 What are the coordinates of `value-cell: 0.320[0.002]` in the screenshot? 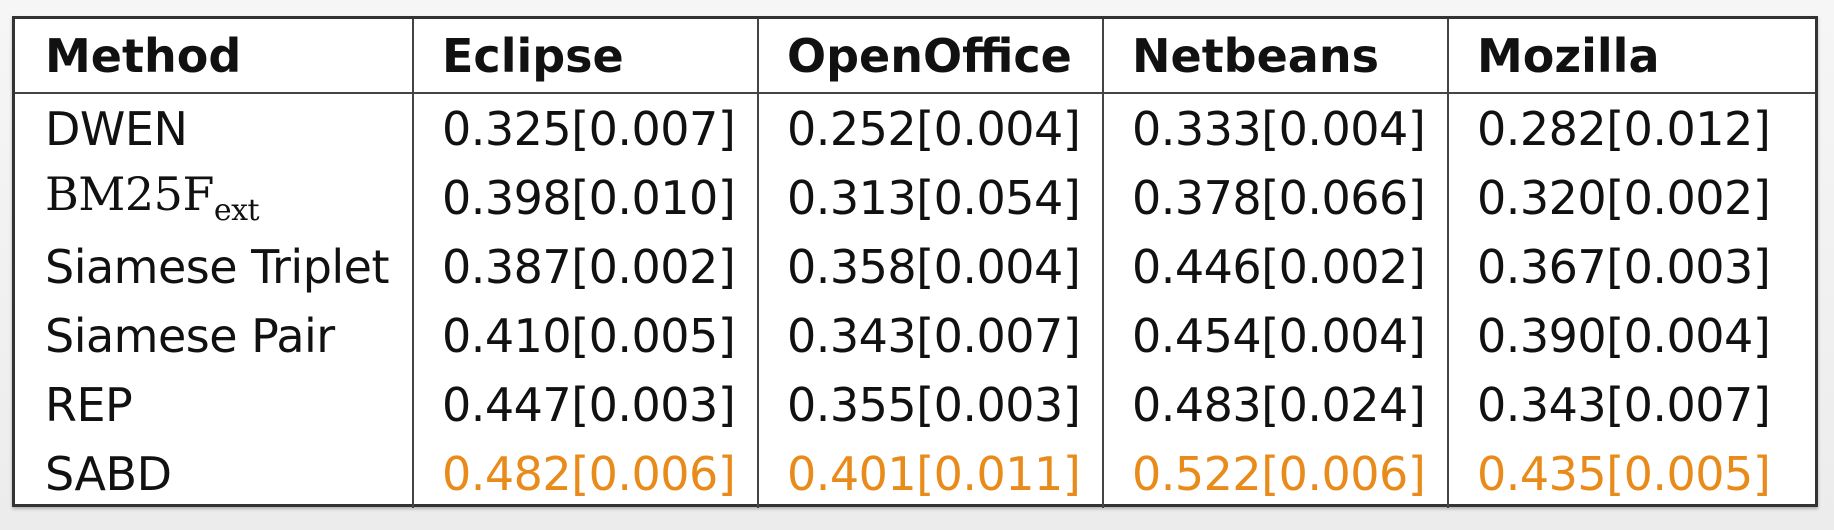 It's located at (1631, 197).